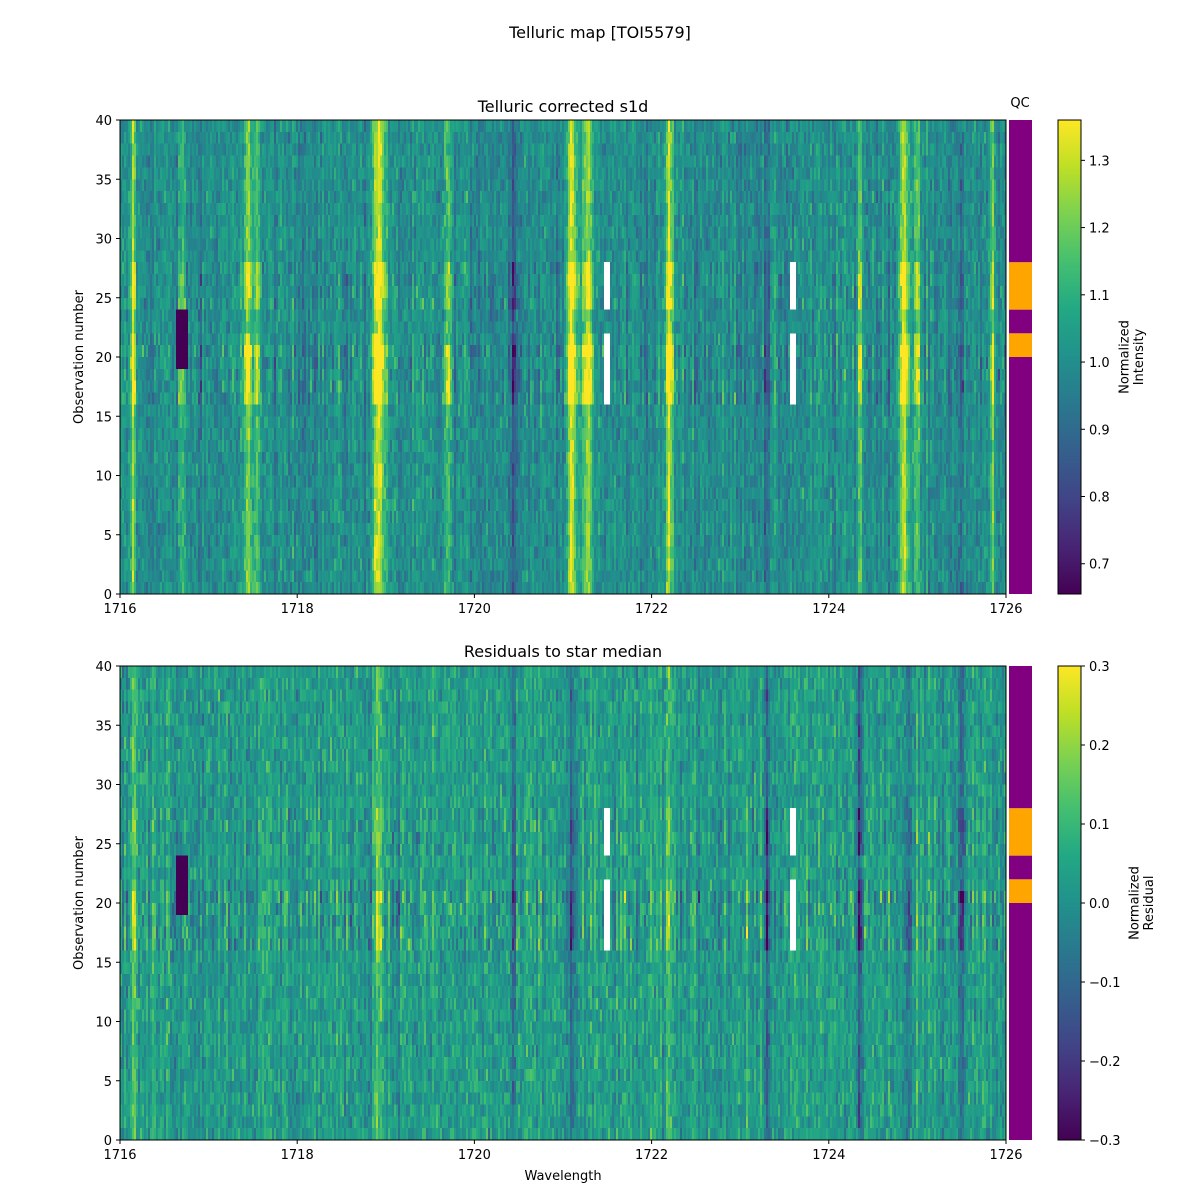 The height and width of the screenshot is (1200, 1200). Describe the element at coordinates (1099, 430) in the screenshot. I see `colorbar-tick-label: 0.9` at that location.